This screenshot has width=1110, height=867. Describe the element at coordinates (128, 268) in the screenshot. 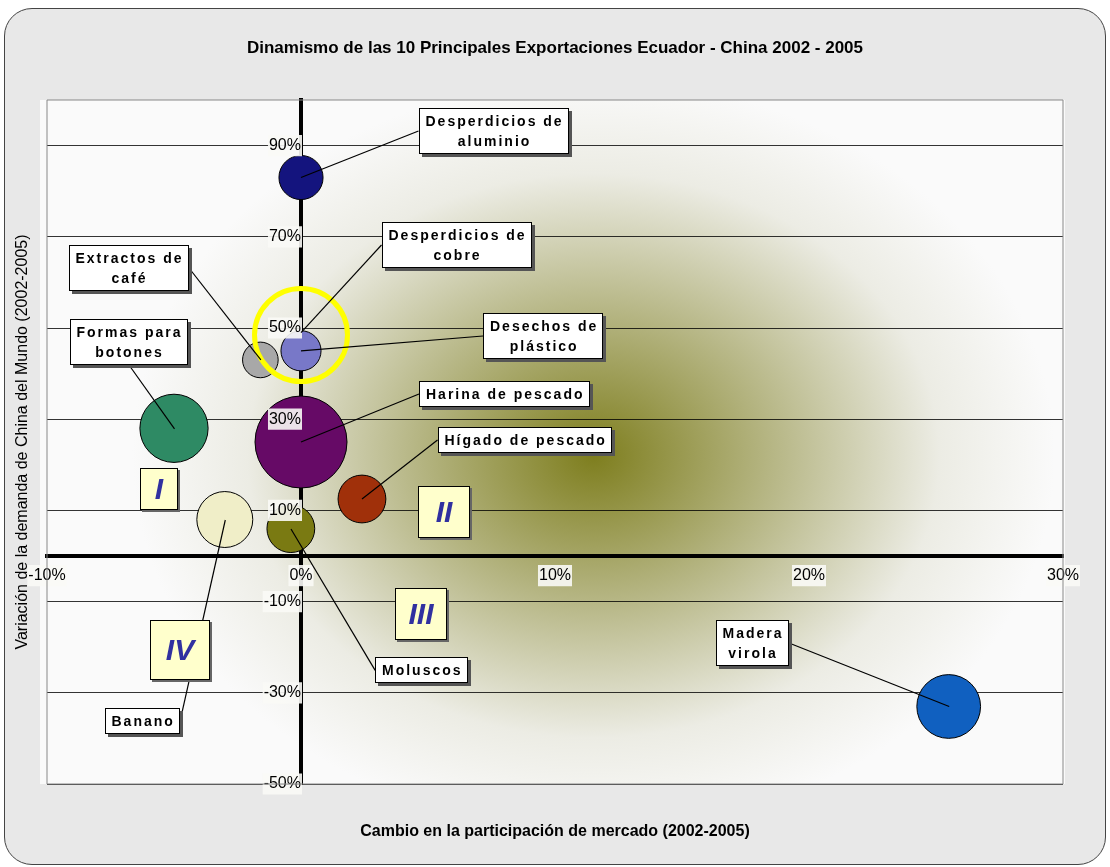

I see `callout-box: Extractos de café` at that location.